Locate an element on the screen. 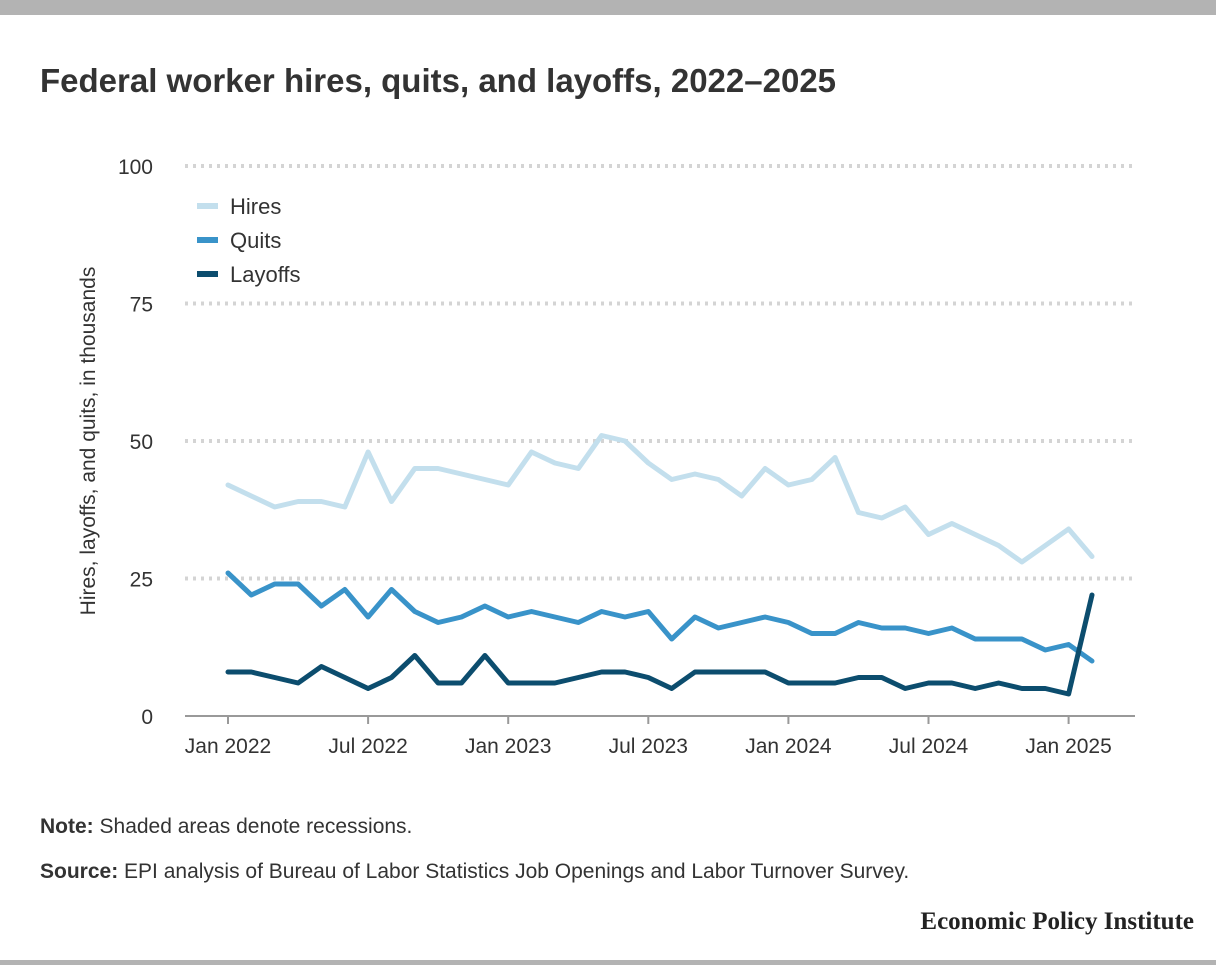  legend-label-hires: Hires is located at coordinates (255, 206).